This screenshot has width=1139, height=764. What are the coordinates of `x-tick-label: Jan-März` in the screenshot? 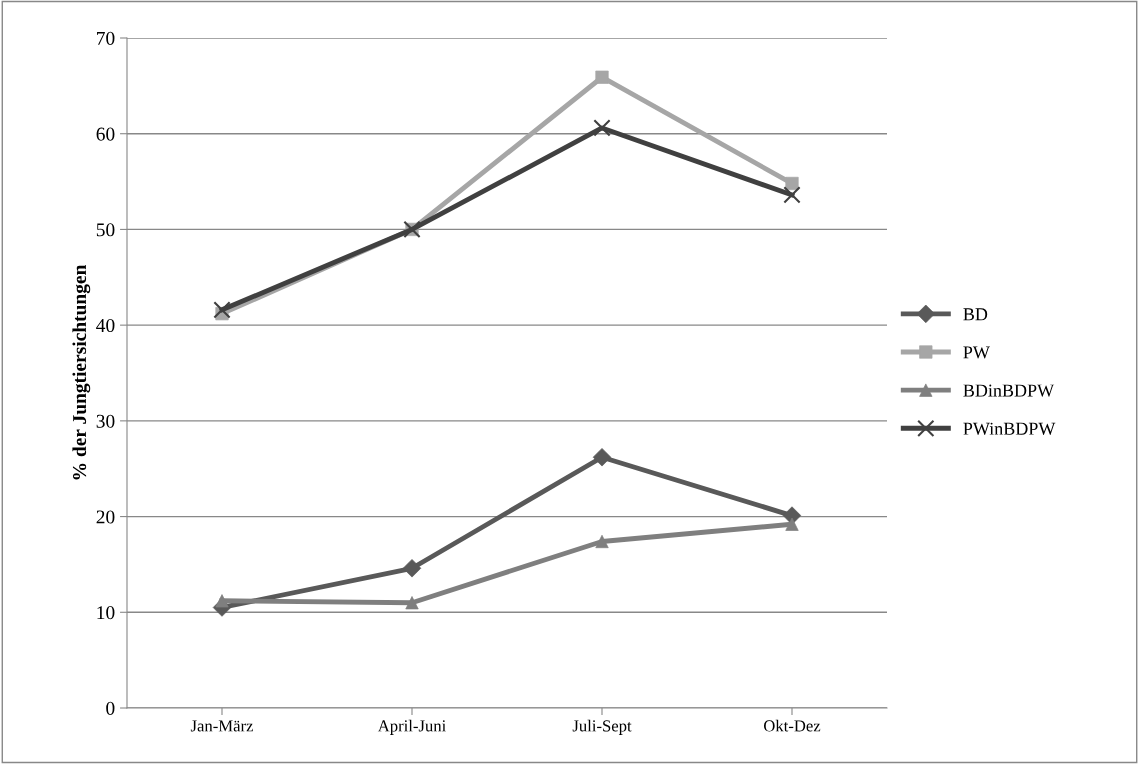 It's located at (221, 726).